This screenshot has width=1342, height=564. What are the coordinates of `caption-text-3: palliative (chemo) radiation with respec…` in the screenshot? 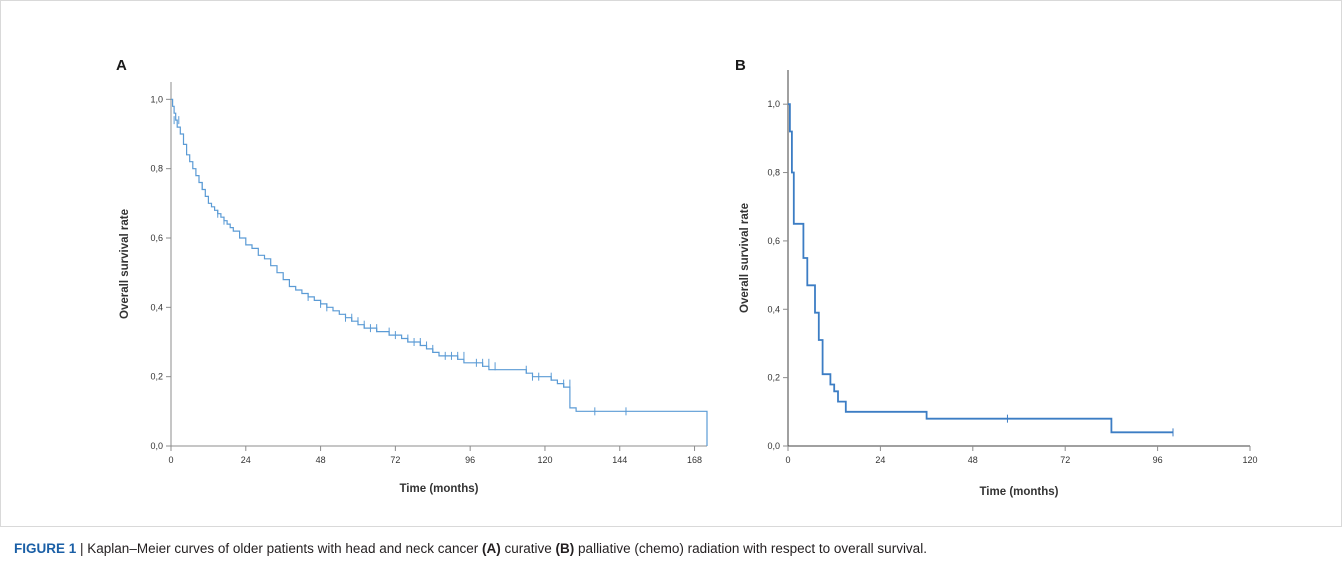 It's located at (750, 548).